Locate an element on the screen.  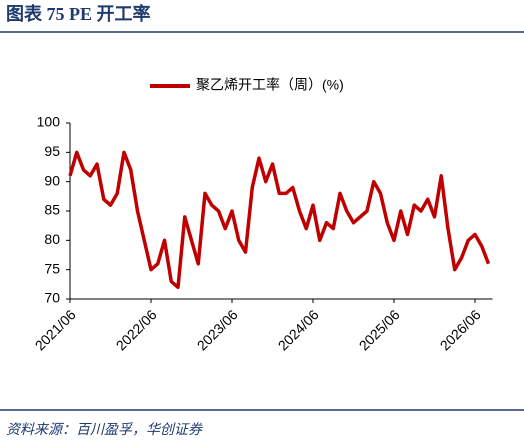
y-tick-label: 70 is located at coordinates (52, 298).